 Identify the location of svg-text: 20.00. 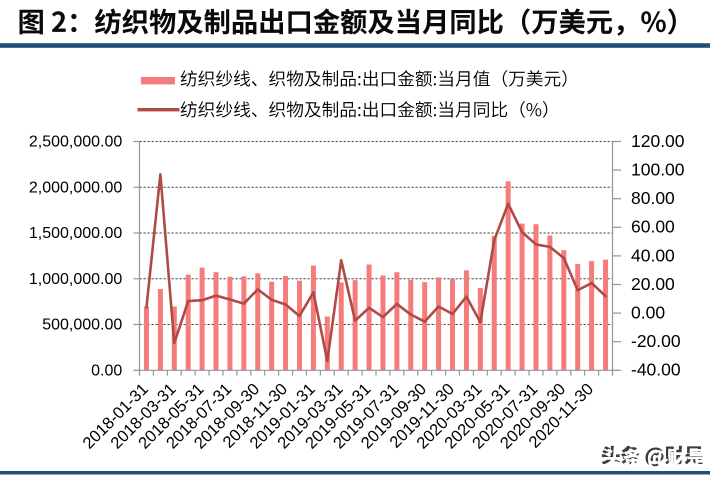
(653, 284).